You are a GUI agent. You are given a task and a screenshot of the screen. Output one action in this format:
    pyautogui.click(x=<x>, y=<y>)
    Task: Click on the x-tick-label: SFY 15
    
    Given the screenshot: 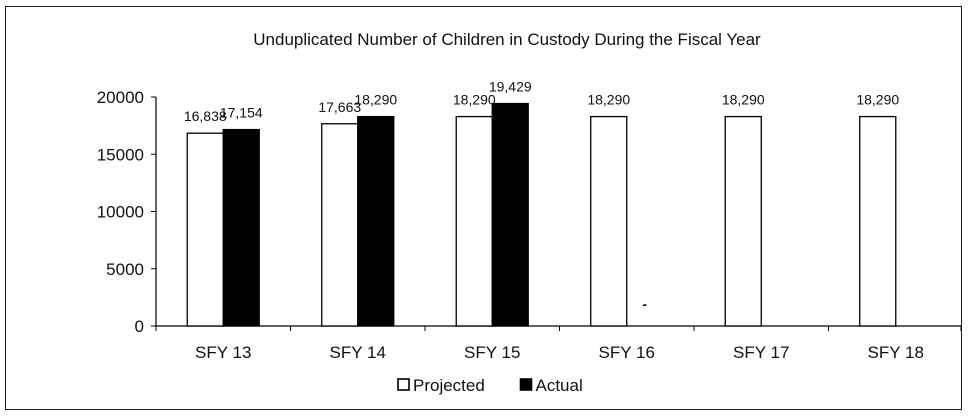 What is the action you would take?
    pyautogui.click(x=492, y=352)
    